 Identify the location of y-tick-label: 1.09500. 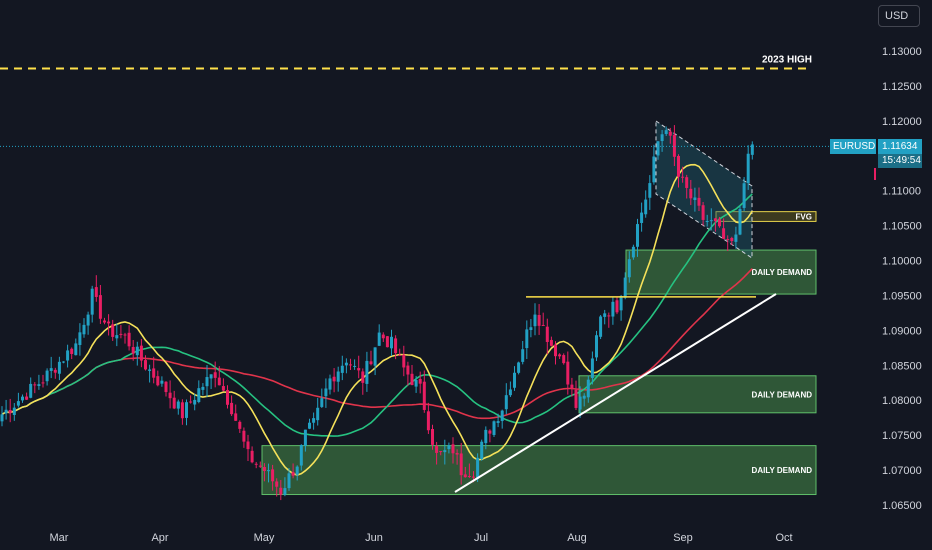
(902, 296).